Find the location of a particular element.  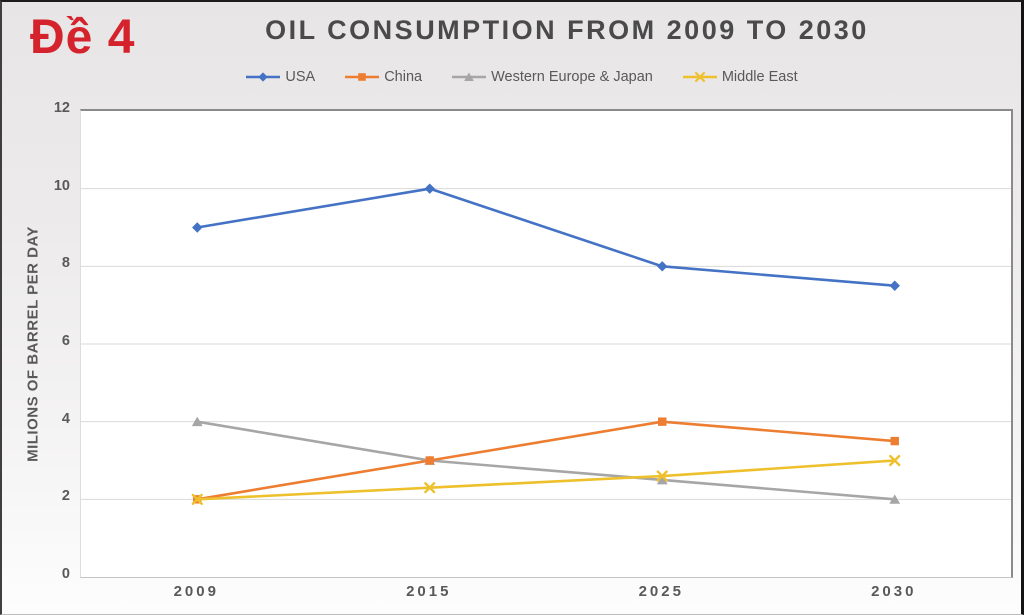

marker-china-2015 is located at coordinates (429, 460).